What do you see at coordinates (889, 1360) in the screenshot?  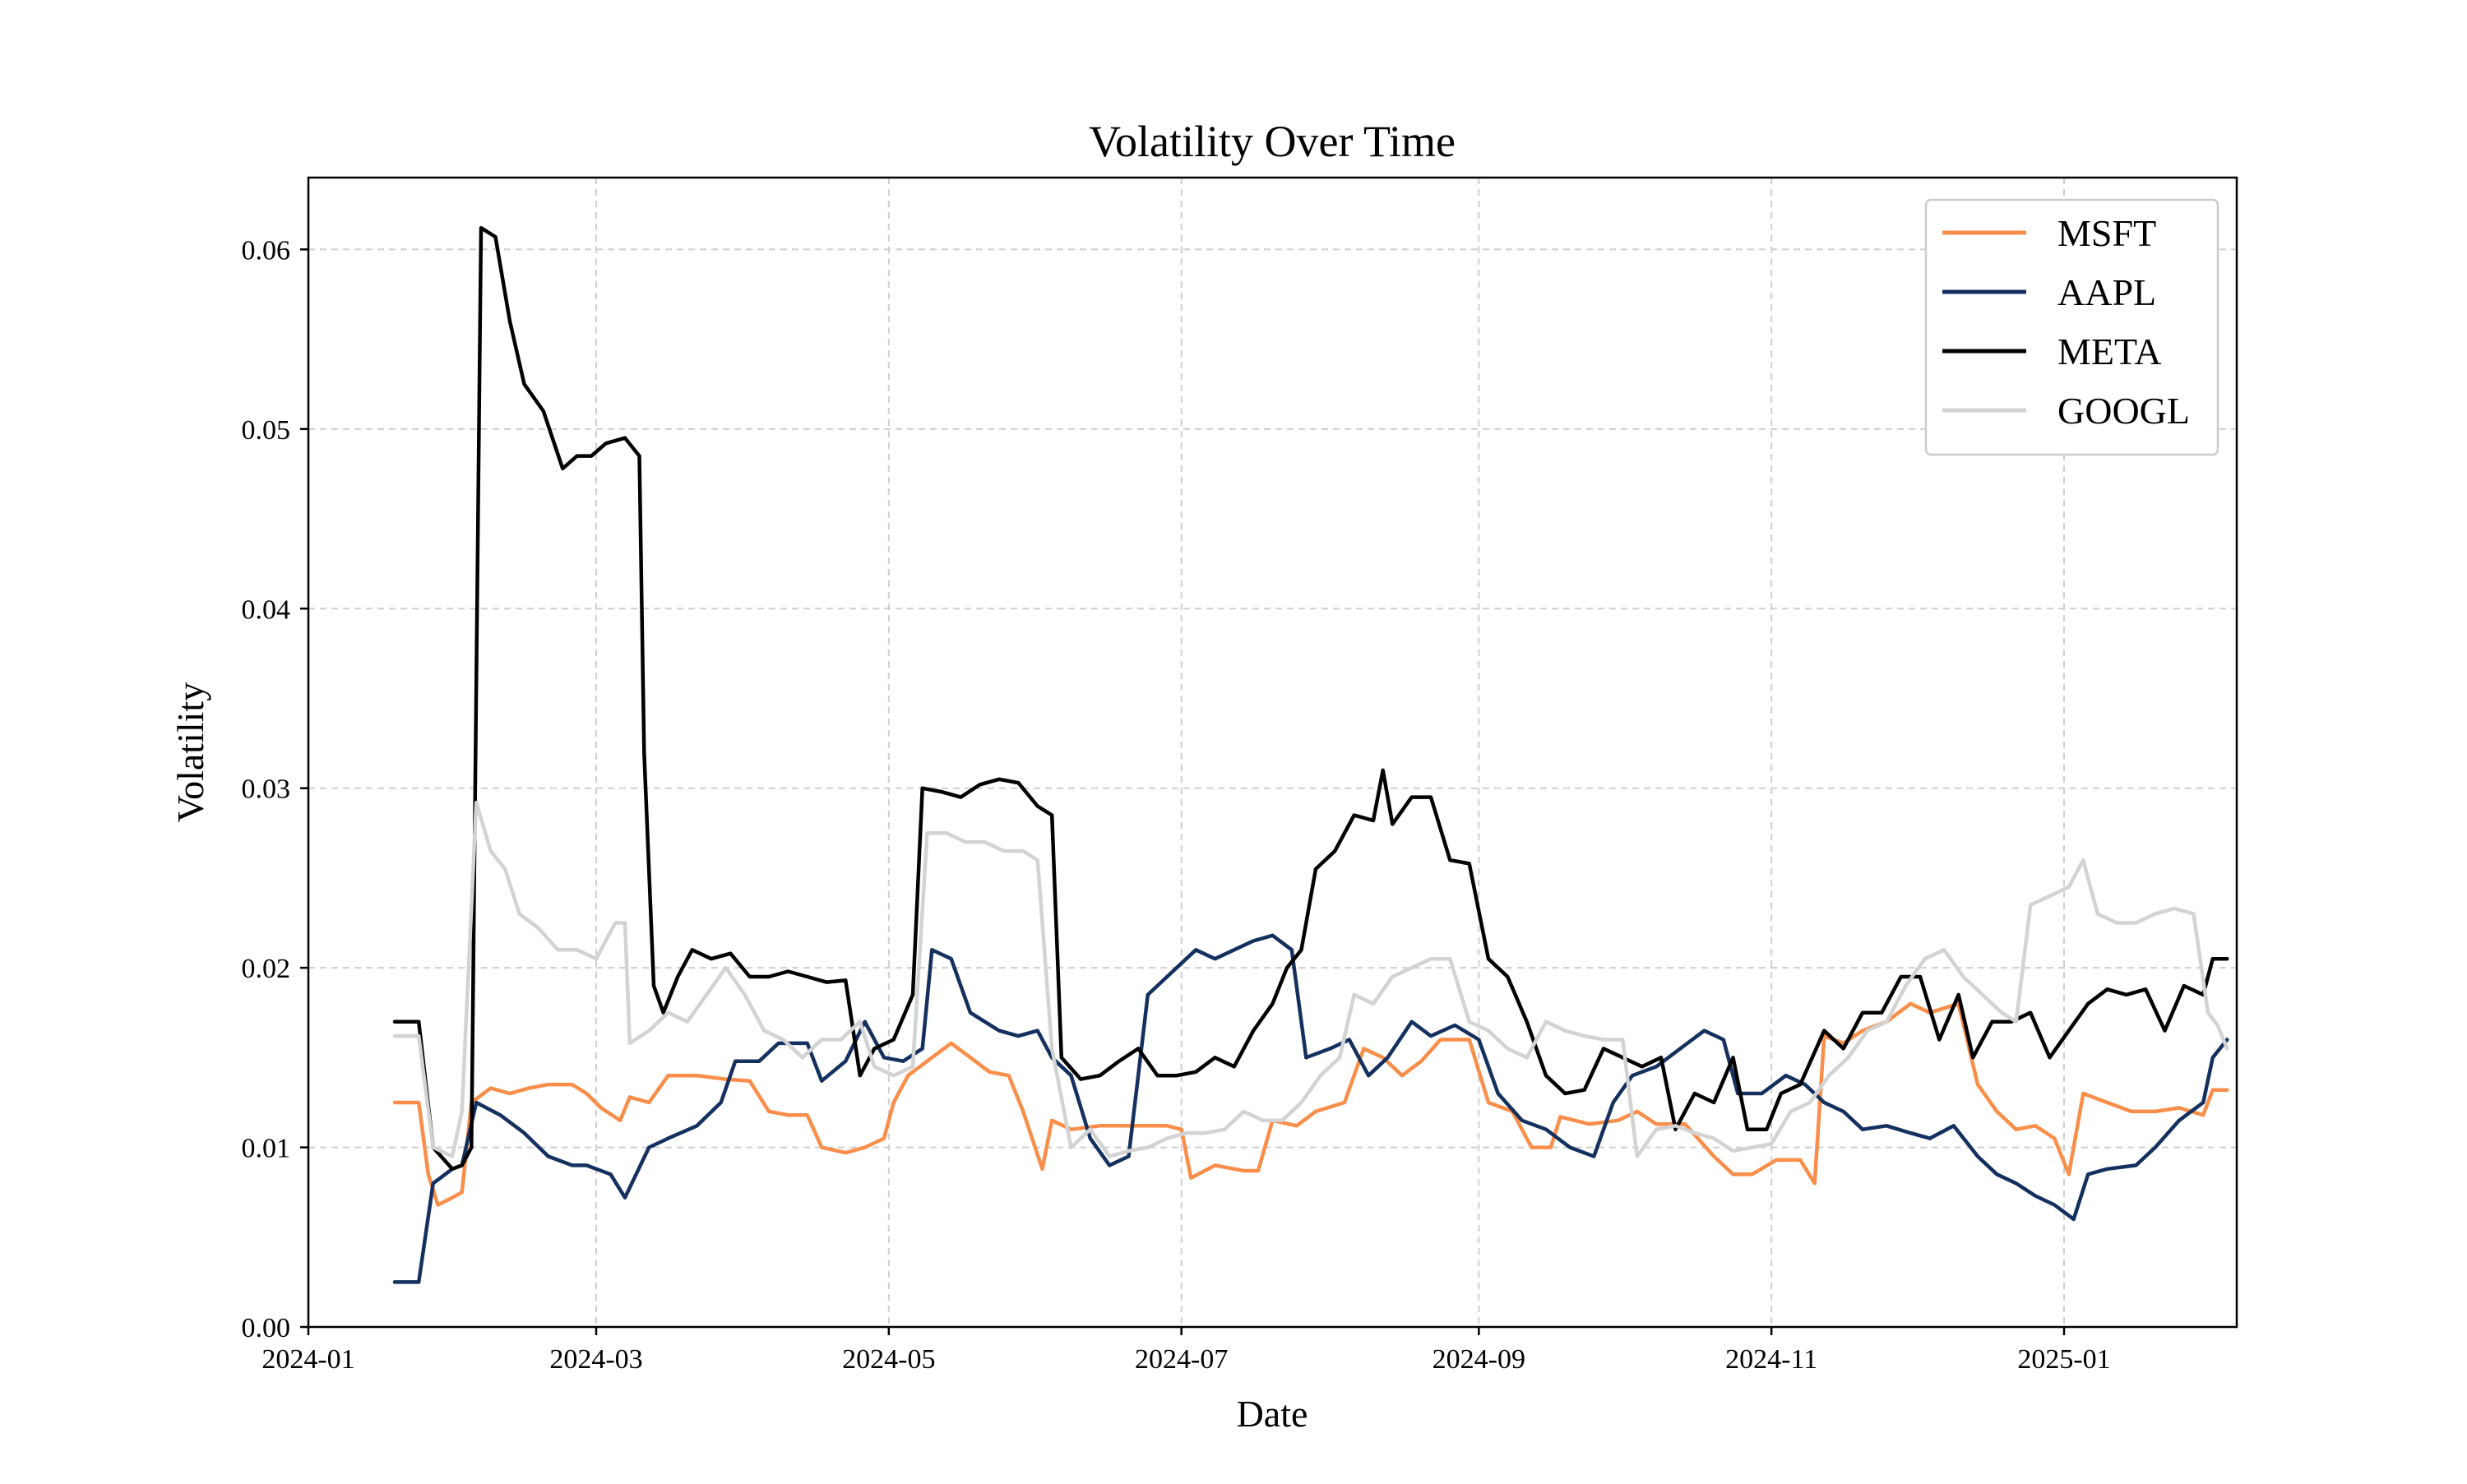 I see `x-tick-label: 2024-05` at bounding box center [889, 1360].